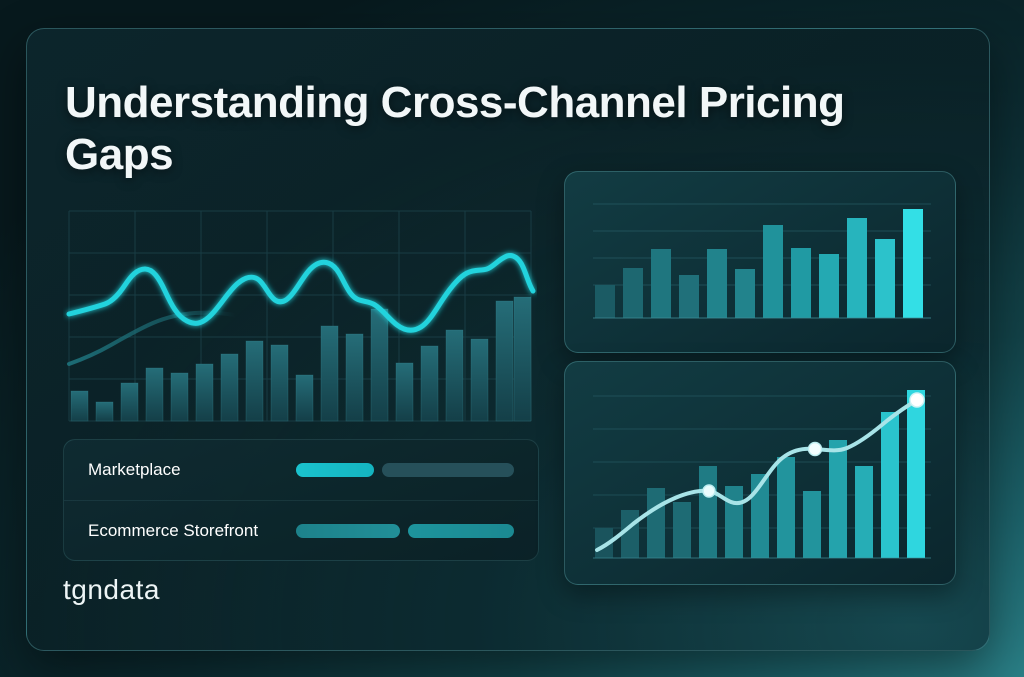 This screenshot has width=1024, height=677. What do you see at coordinates (405, 531) in the screenshot?
I see `legend-bars-ecommerce-storefront` at bounding box center [405, 531].